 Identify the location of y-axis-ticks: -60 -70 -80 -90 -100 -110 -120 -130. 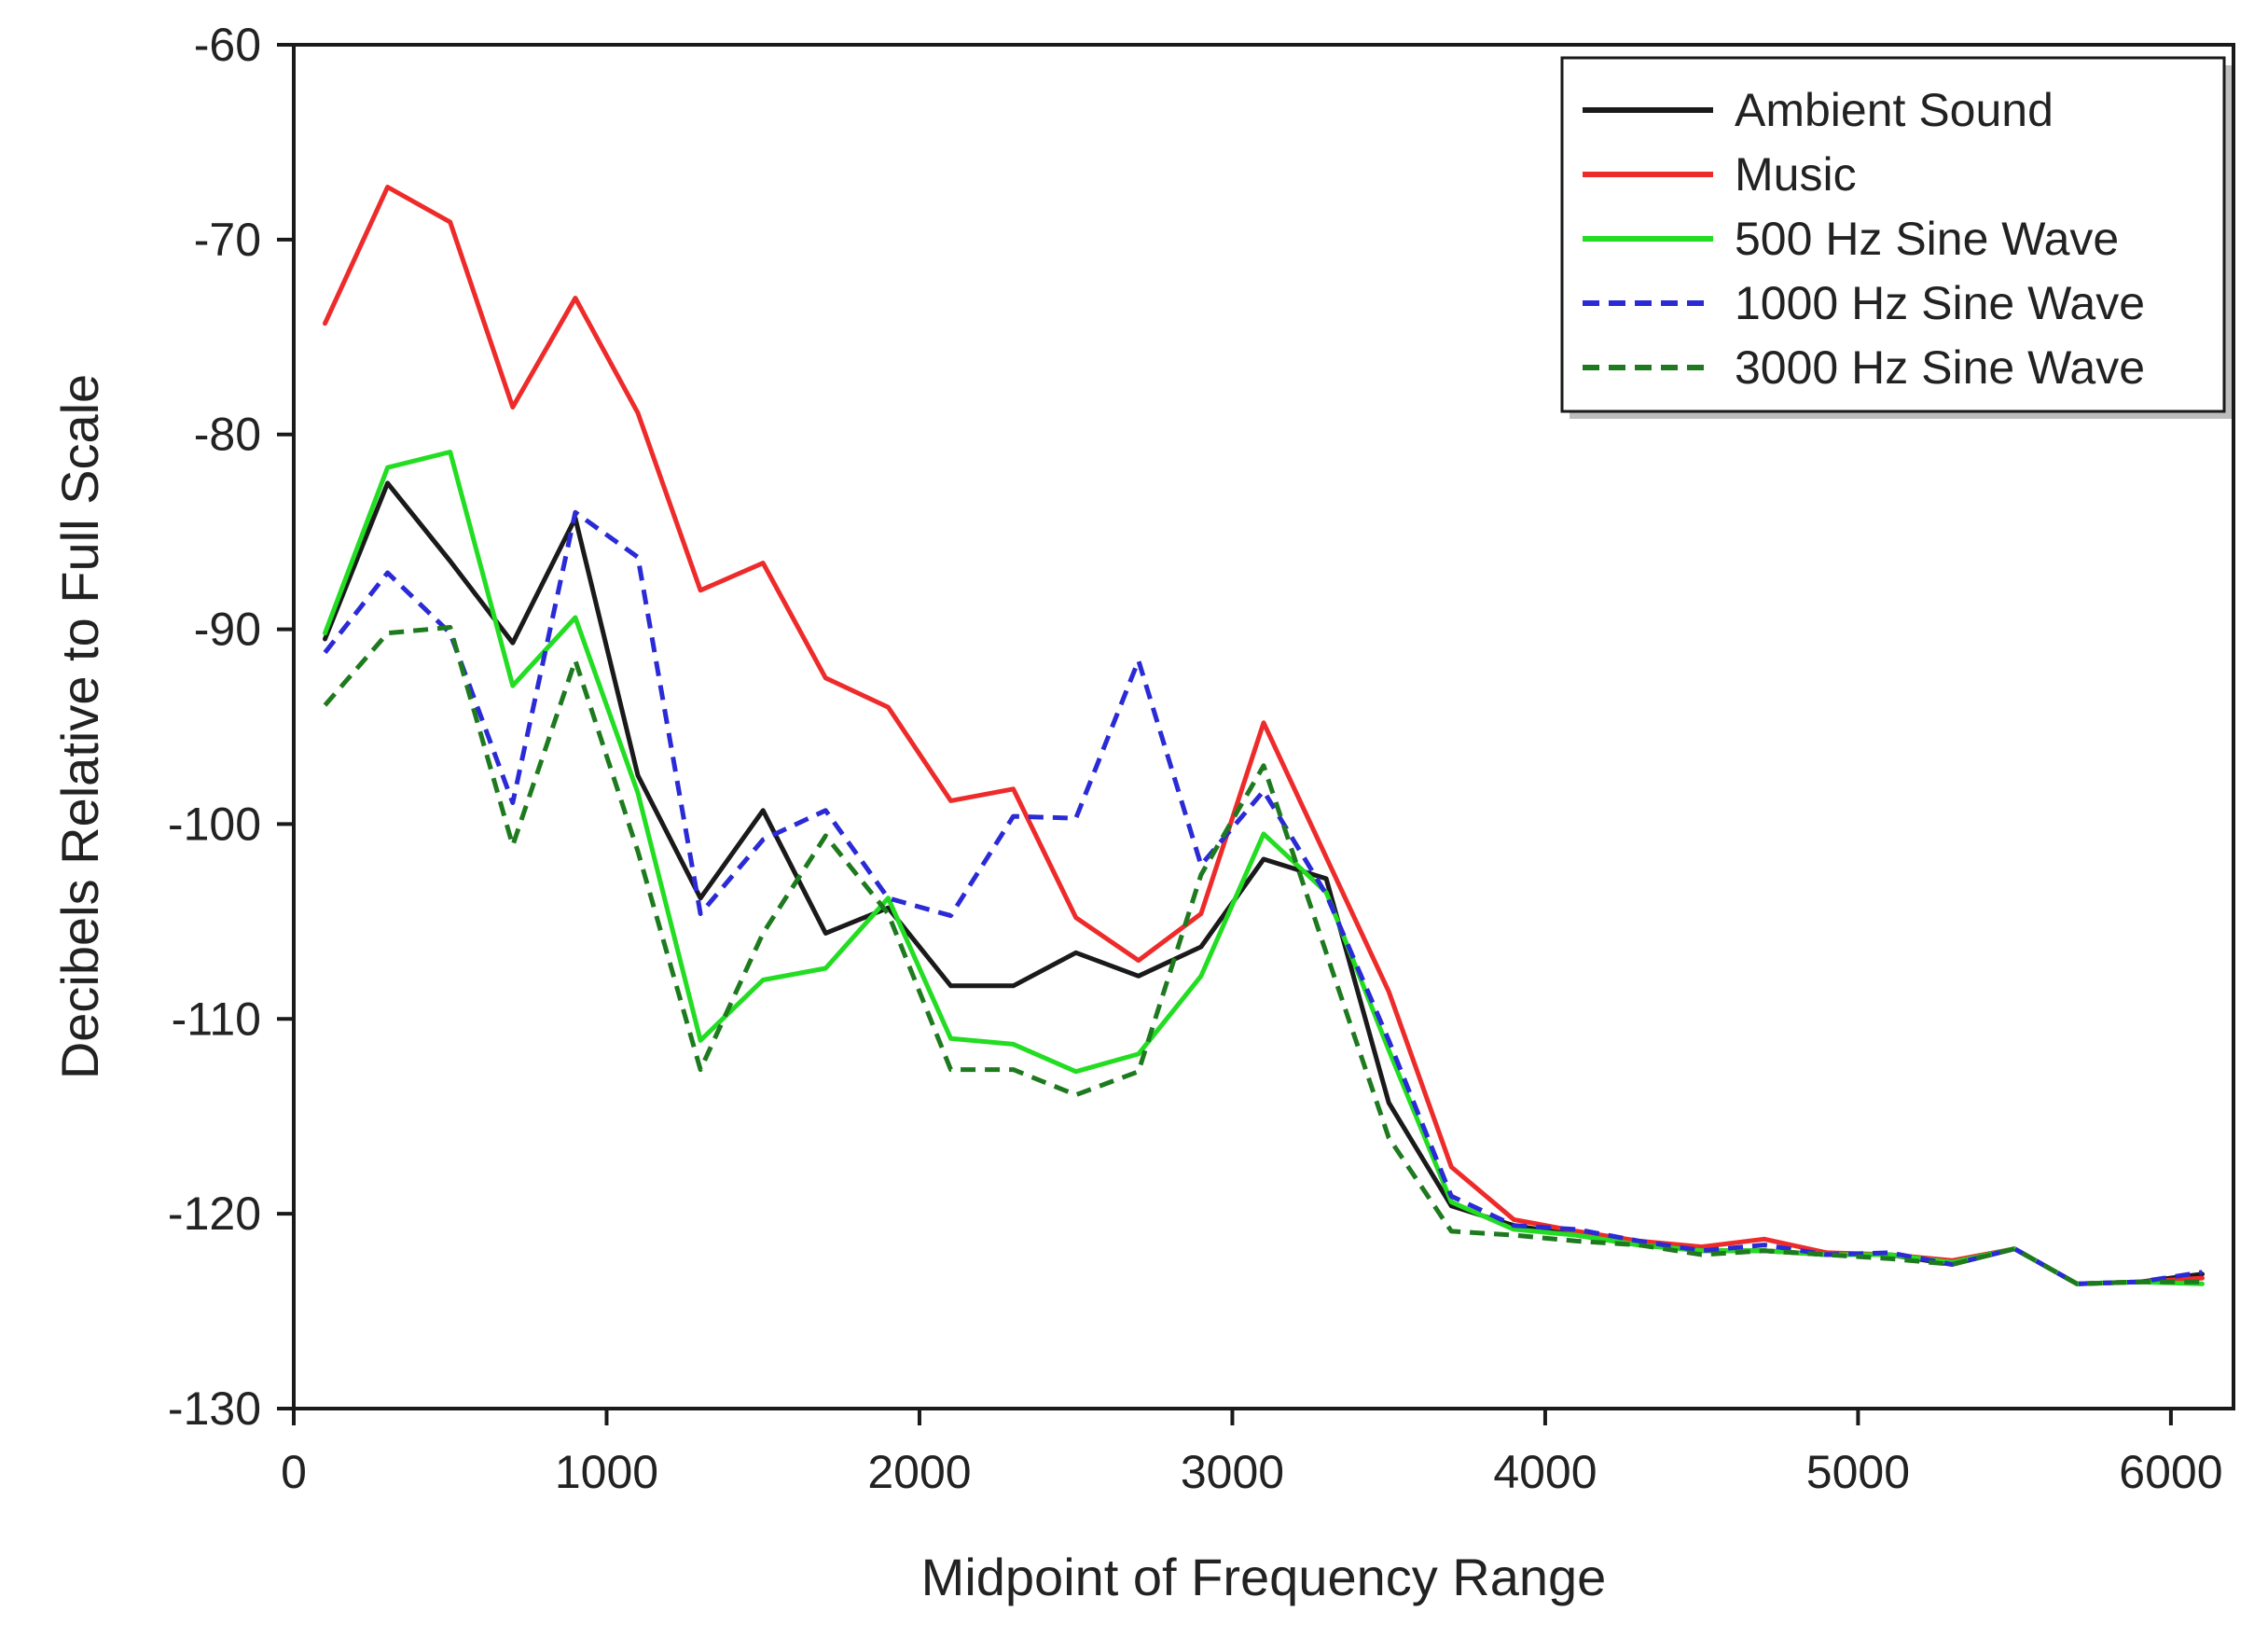
(231, 727).